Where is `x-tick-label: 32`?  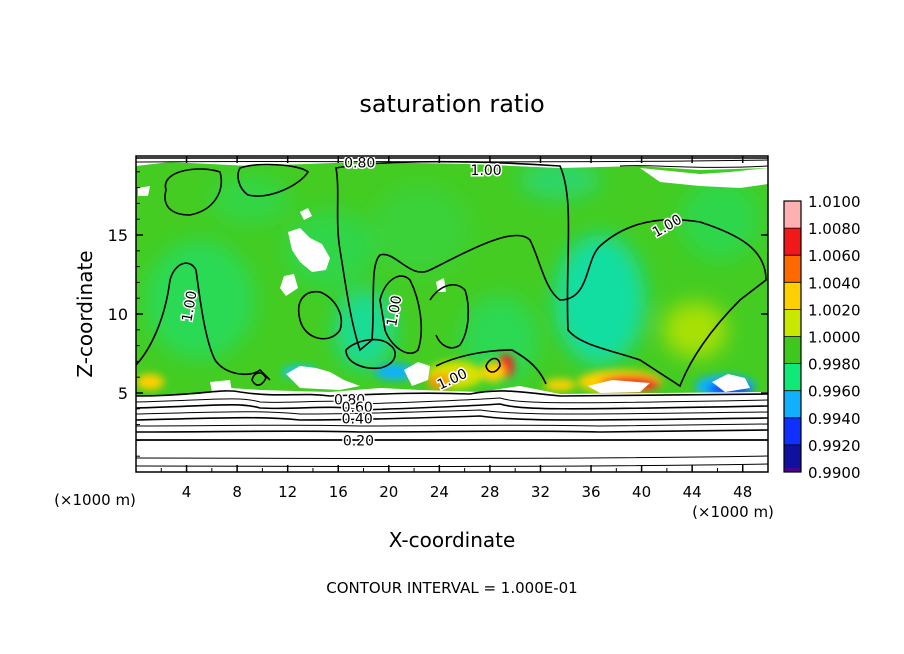 x-tick-label: 32 is located at coordinates (540, 492).